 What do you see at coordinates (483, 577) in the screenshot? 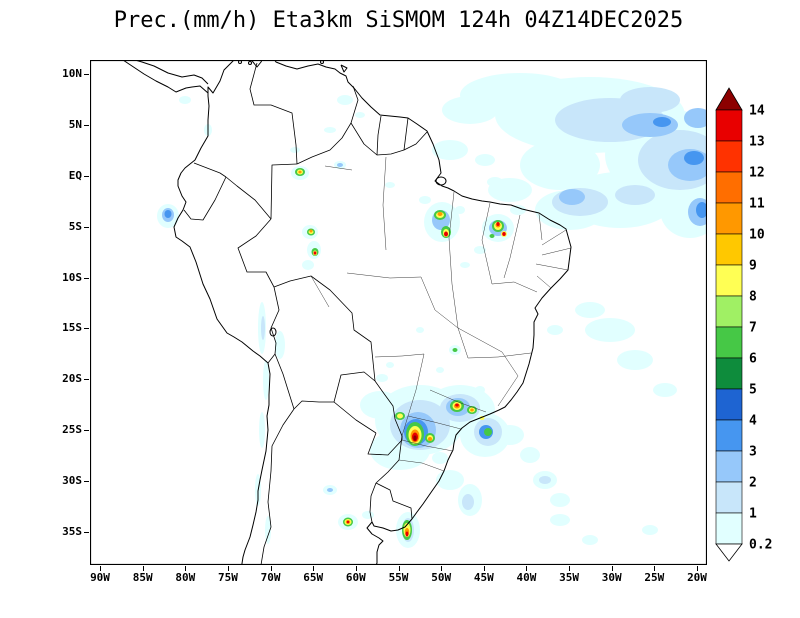
I see `lon-tick-label: 45W` at bounding box center [483, 577].